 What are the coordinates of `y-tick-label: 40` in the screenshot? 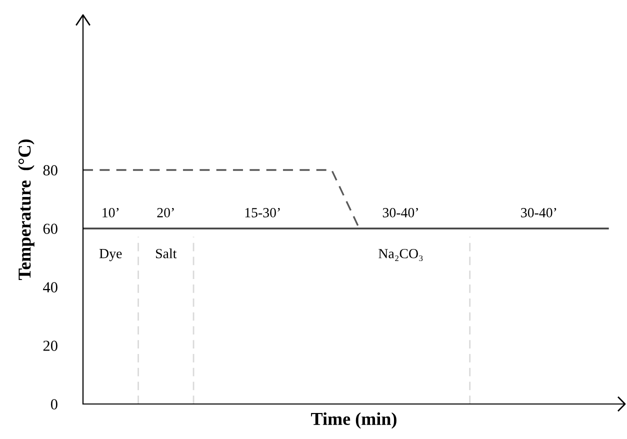 It's located at (50, 287).